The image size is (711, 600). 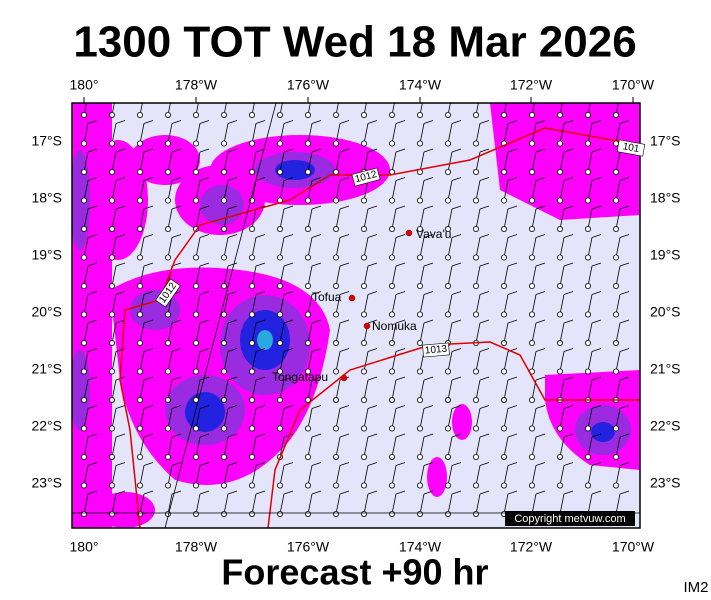 I want to click on lon-label: 174°W, so click(x=420, y=85).